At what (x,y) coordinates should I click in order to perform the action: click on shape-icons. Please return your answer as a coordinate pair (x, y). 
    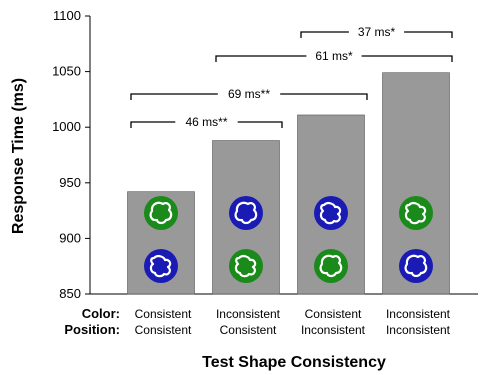
    Looking at the image, I should click on (288, 239).